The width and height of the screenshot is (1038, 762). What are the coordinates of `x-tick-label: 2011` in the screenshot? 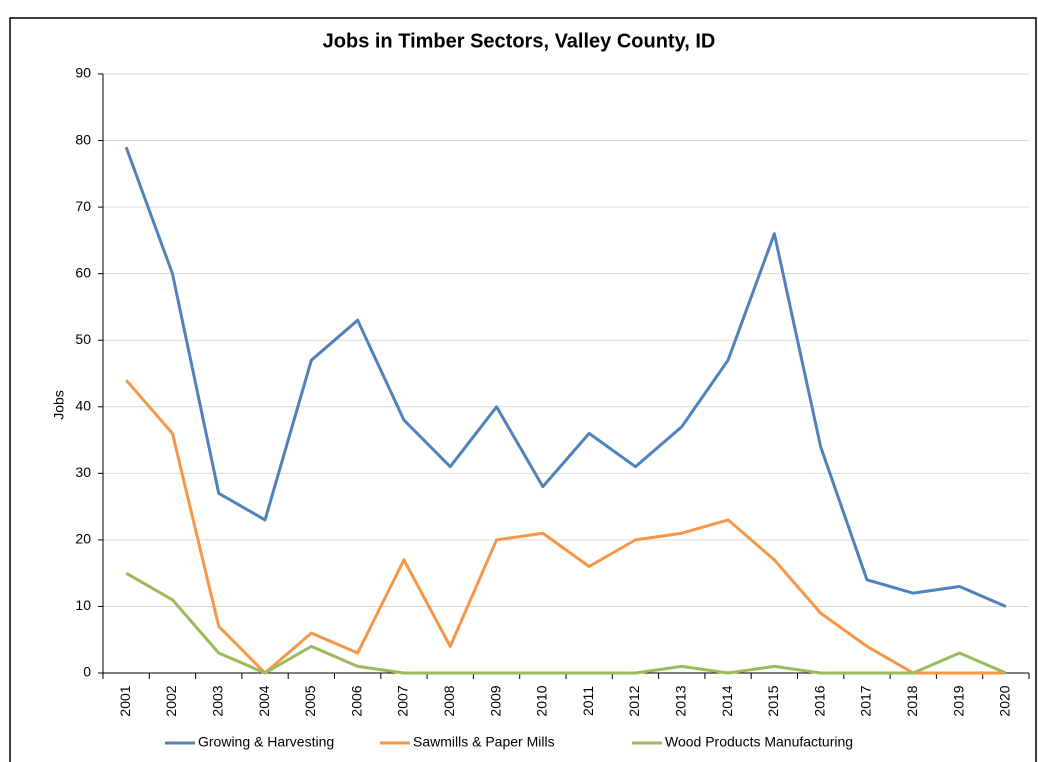 It's located at (588, 701).